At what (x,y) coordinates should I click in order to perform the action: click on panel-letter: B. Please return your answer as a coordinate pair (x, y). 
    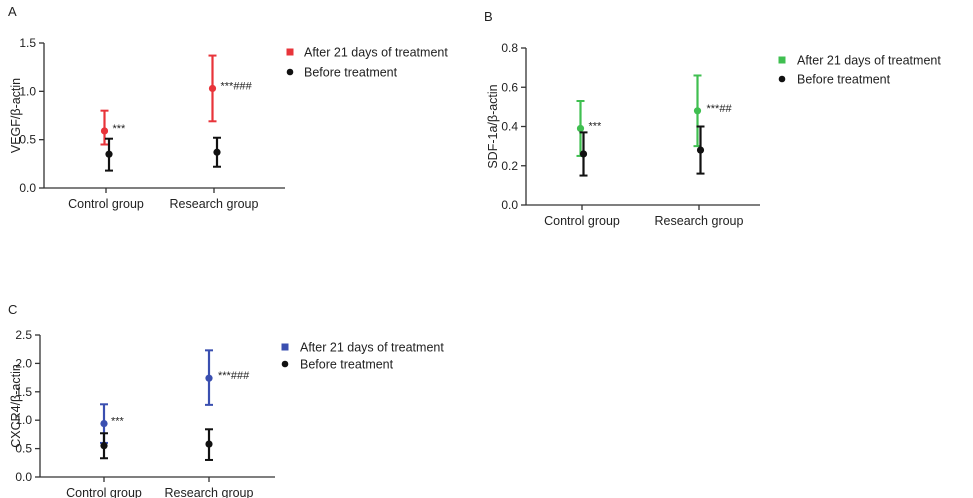
    Looking at the image, I should click on (488, 16).